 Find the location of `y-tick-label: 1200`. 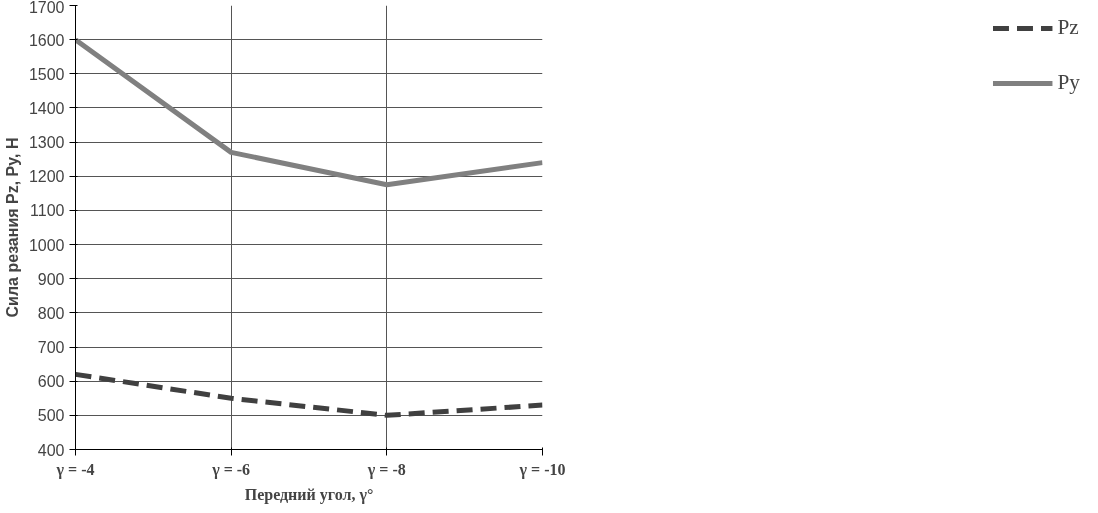

y-tick-label: 1200 is located at coordinates (46, 177).